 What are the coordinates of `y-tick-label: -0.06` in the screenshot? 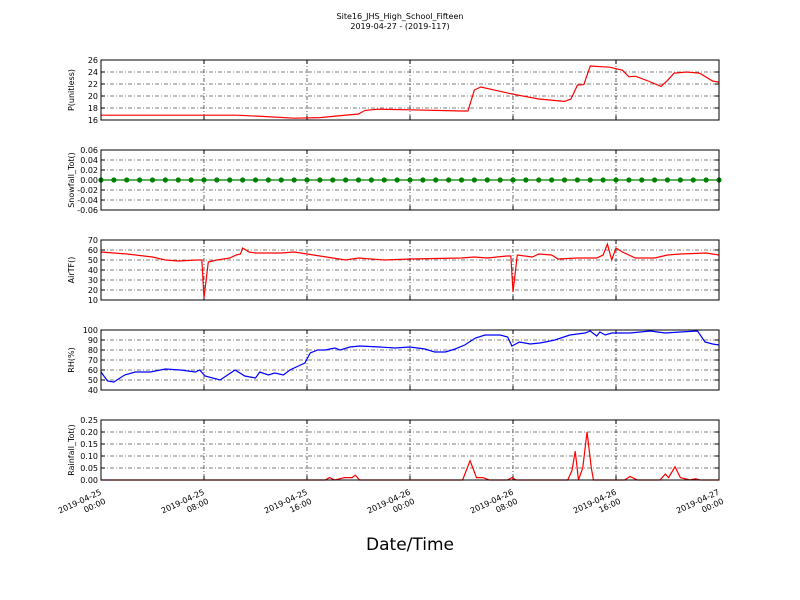 It's located at (87, 210).